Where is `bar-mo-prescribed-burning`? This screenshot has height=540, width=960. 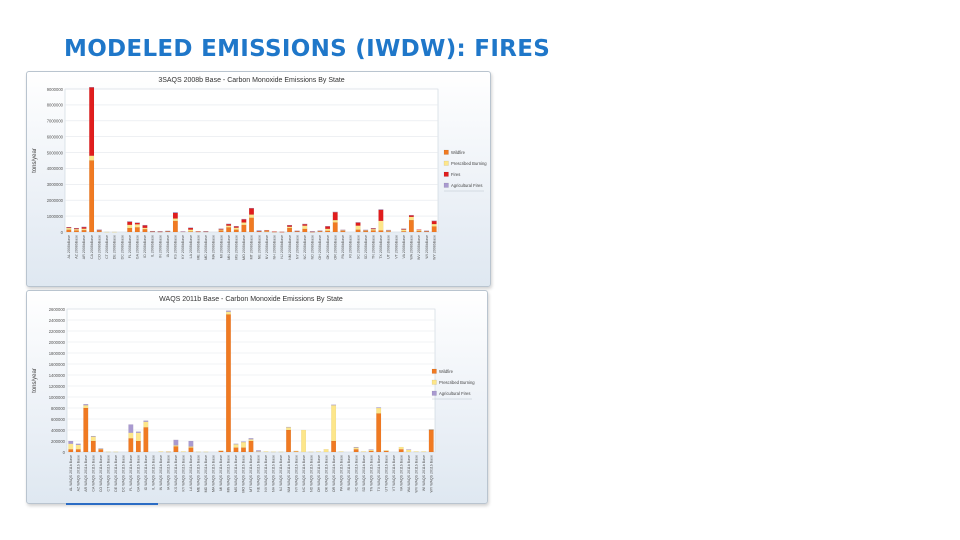 bar-mo-prescribed-burning is located at coordinates (243, 445).